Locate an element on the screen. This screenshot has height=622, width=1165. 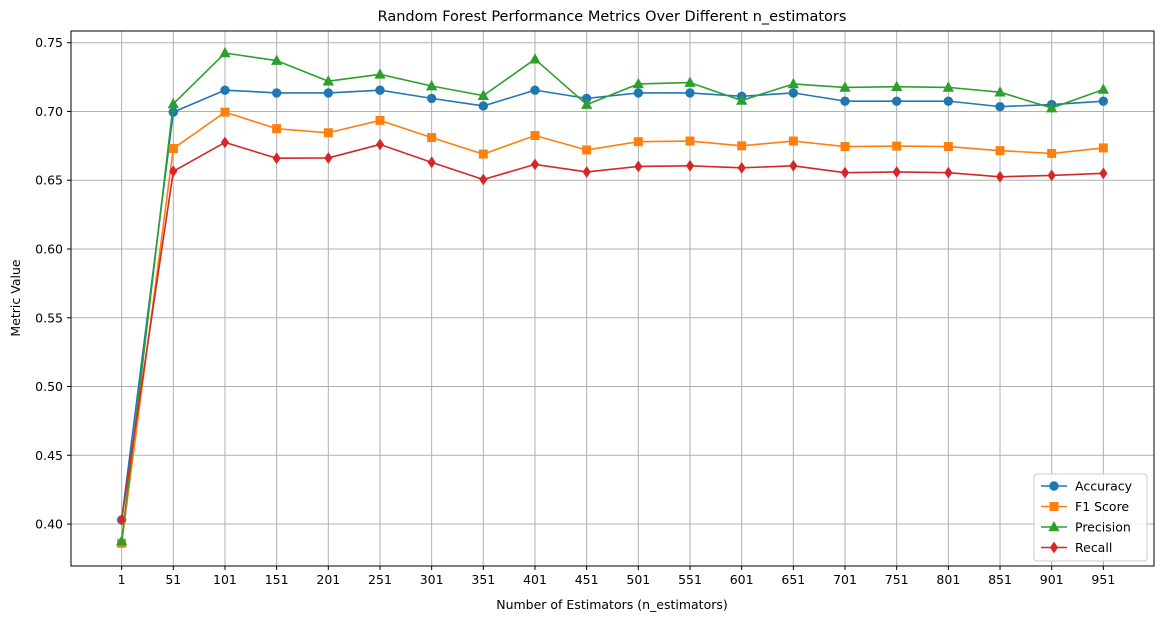
x-tick-label: 651 is located at coordinates (793, 579).